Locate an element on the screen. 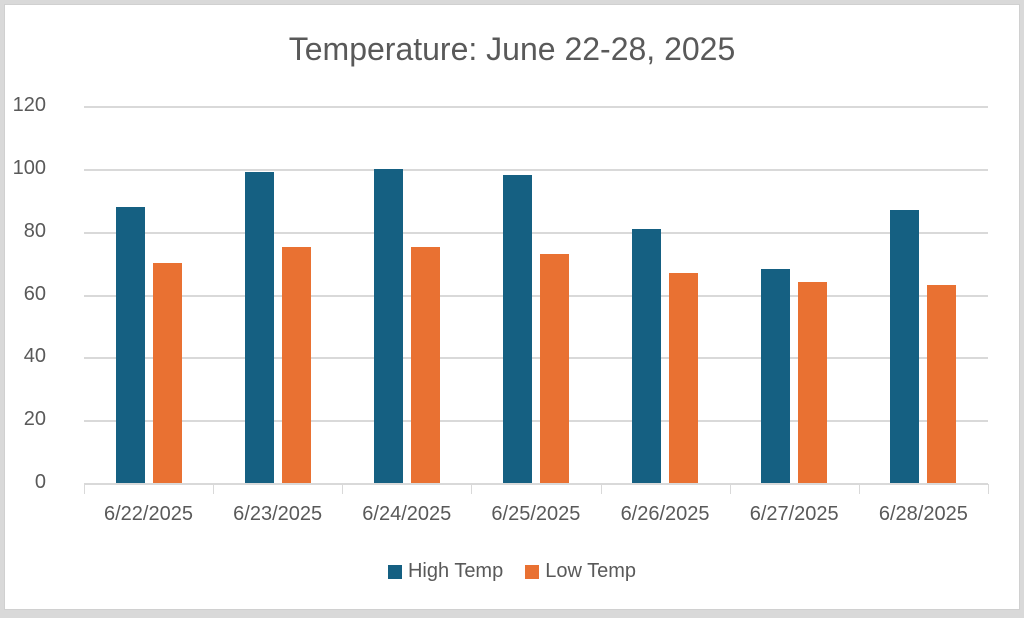  x-tick-label: 6/25/2025 is located at coordinates (536, 514).